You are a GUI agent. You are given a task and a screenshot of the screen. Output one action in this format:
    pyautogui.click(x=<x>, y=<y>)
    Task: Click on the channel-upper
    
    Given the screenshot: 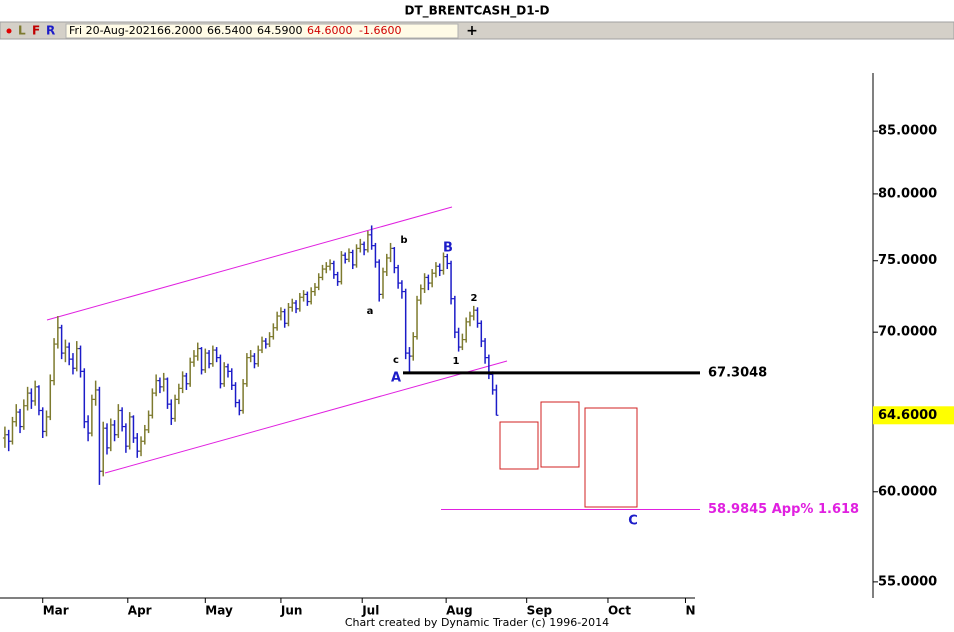 What is the action you would take?
    pyautogui.click(x=249, y=263)
    